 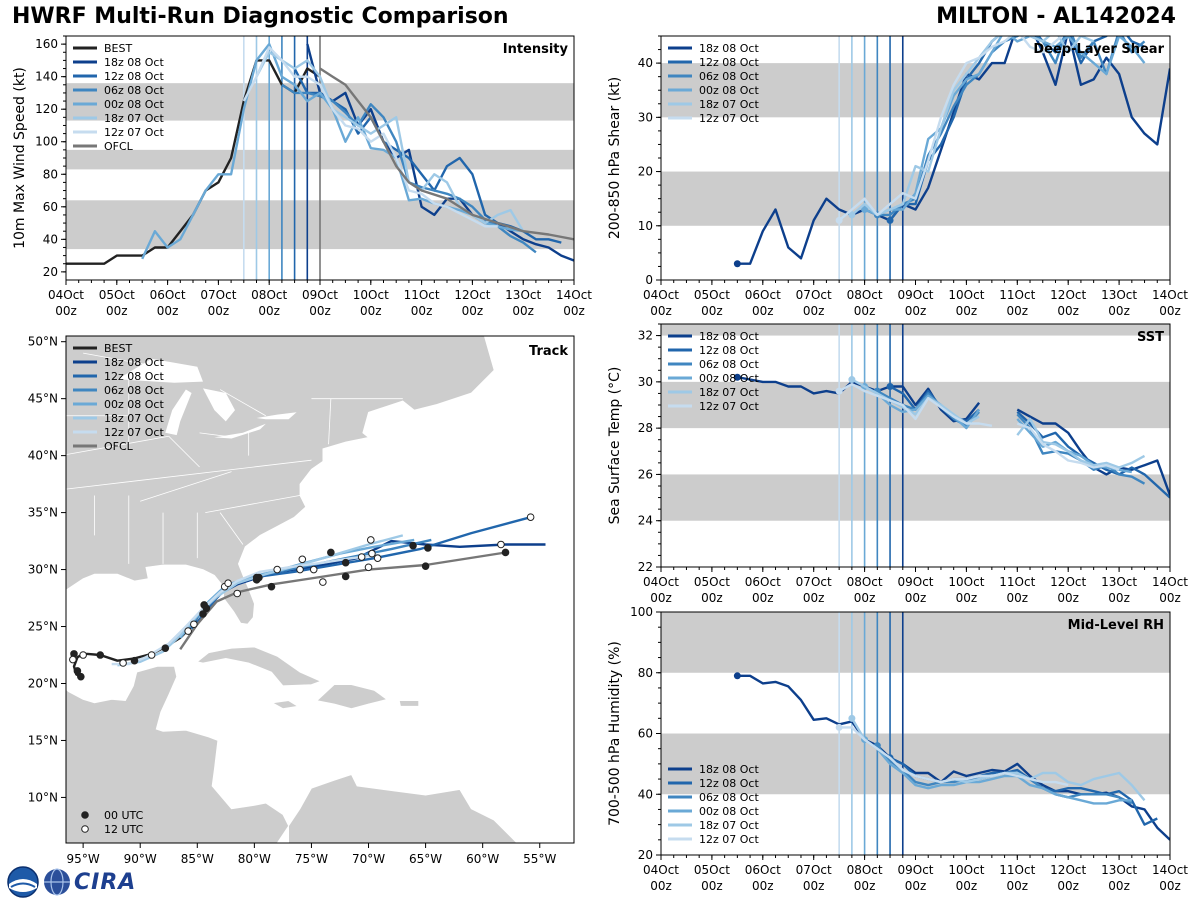 What do you see at coordinates (615, 733) in the screenshot?
I see `y-axis-label: 700-500 hPa Humidity (%)` at bounding box center [615, 733].